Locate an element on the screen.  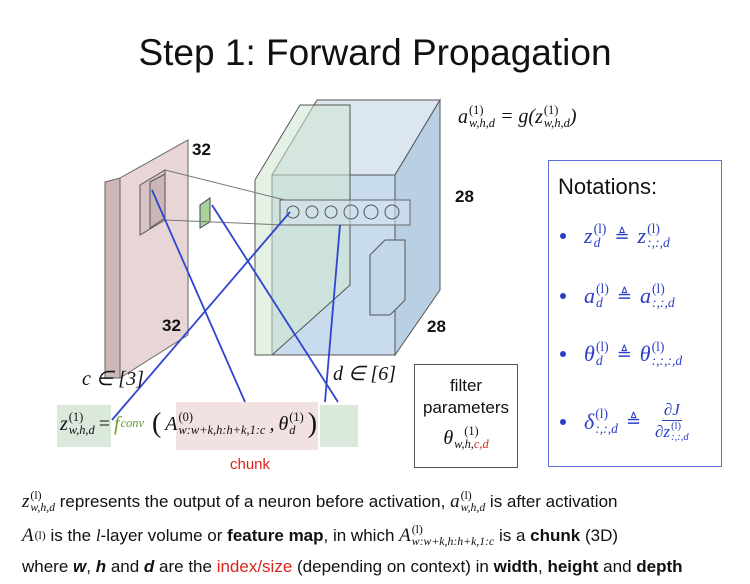
text: chunk is located at coordinates (555, 536).